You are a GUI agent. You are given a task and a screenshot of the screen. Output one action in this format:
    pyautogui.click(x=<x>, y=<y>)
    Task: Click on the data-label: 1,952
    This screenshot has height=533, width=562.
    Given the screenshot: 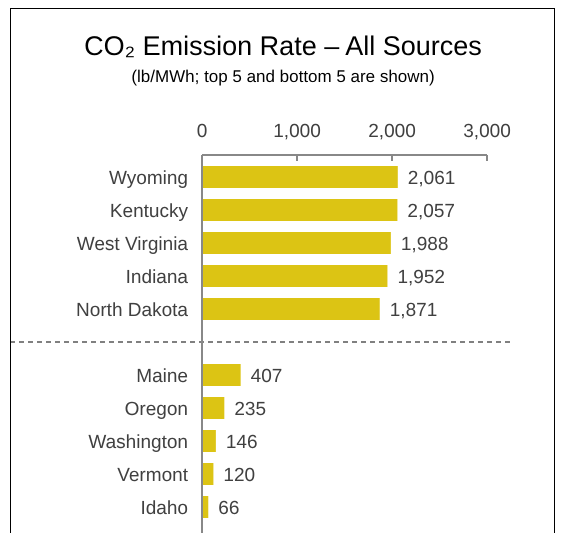 What is the action you would take?
    pyautogui.click(x=421, y=277)
    